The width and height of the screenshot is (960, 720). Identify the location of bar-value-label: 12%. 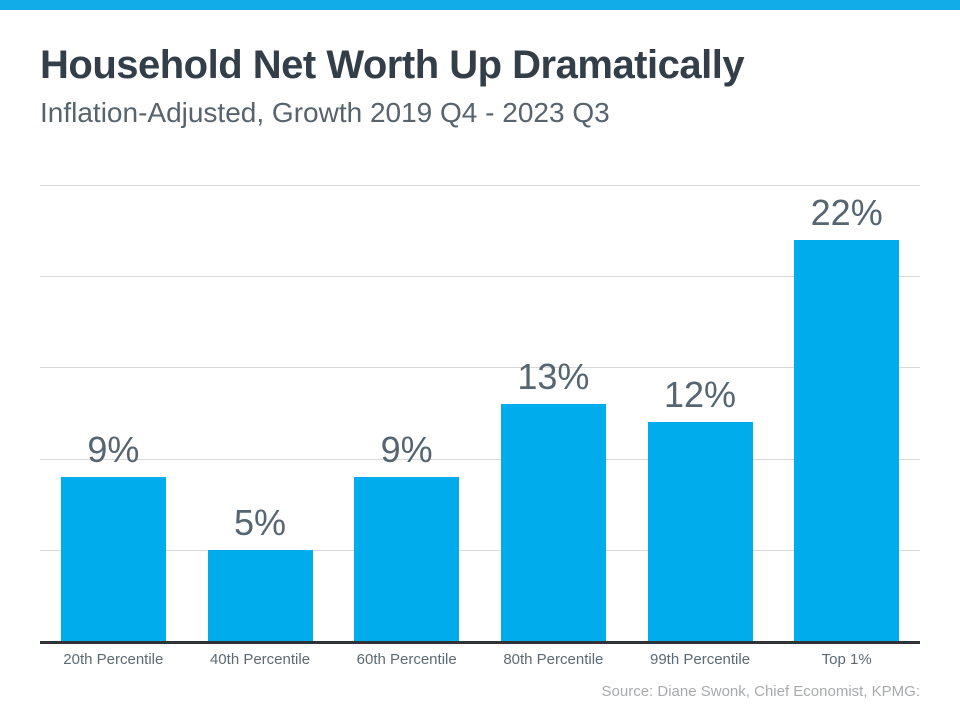
(700, 395).